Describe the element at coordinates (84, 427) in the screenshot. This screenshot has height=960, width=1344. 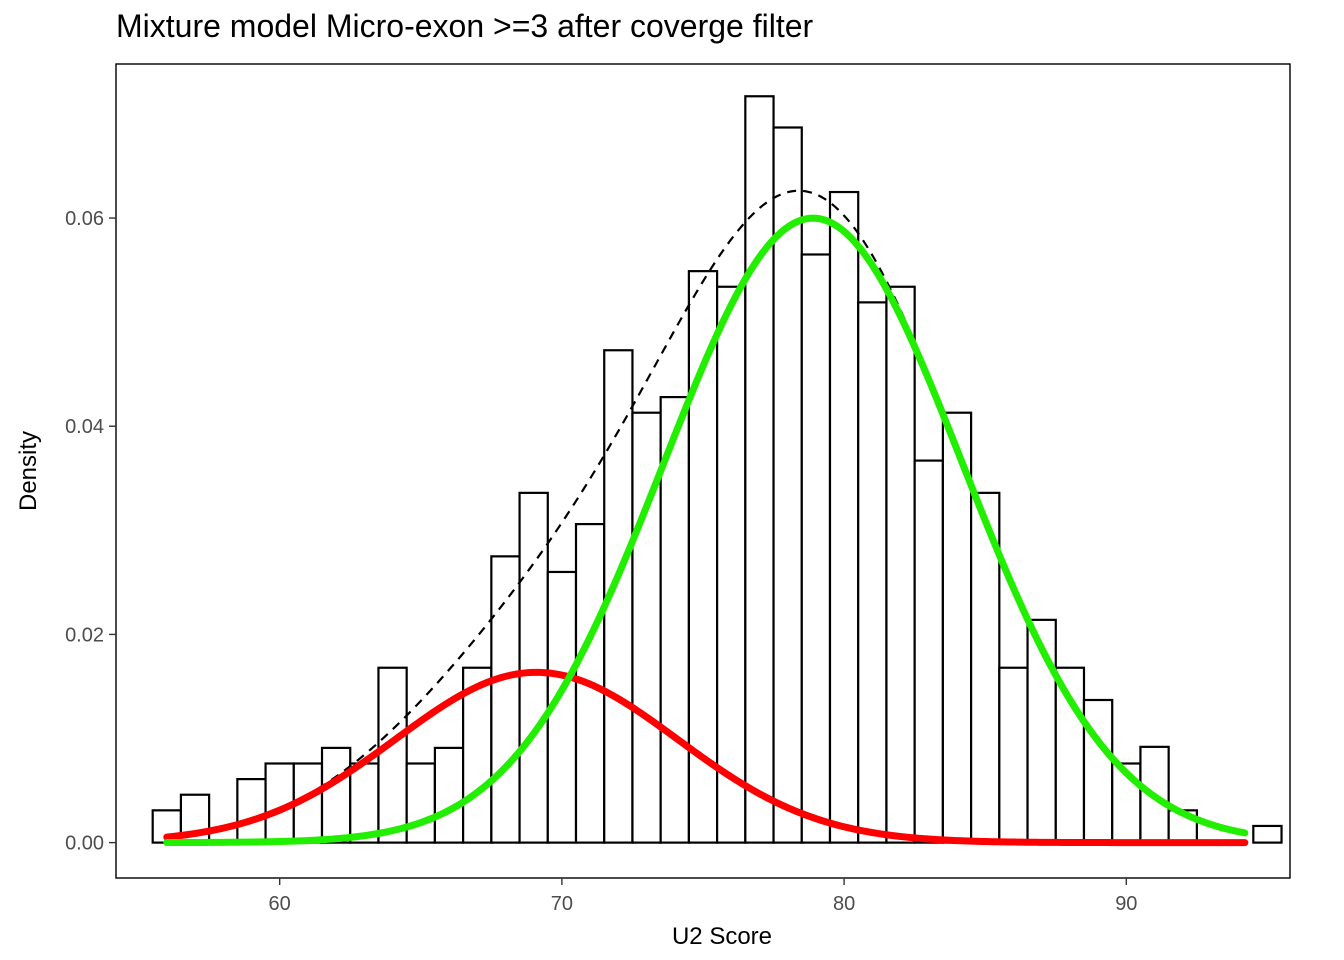
I see `y-tick-label: 0.04` at that location.